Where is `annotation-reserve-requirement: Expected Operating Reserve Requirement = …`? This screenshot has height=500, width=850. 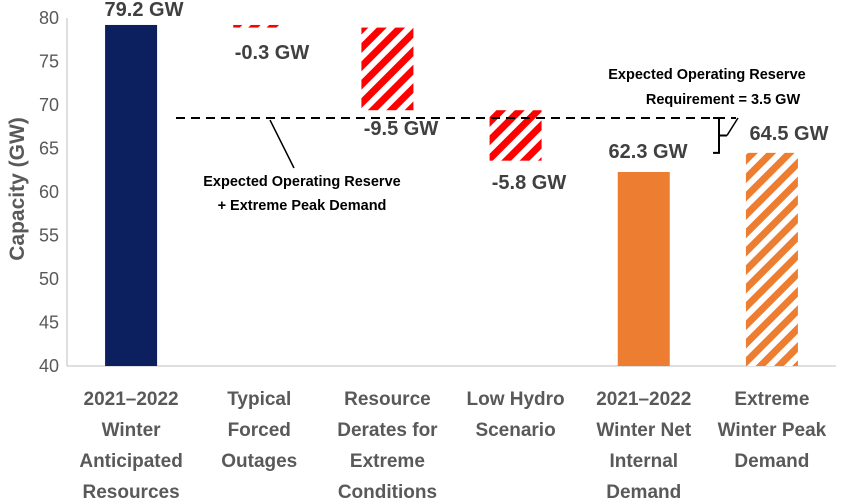 annotation-reserve-requirement: Expected Operating Reserve Requirement = … is located at coordinates (707, 110).